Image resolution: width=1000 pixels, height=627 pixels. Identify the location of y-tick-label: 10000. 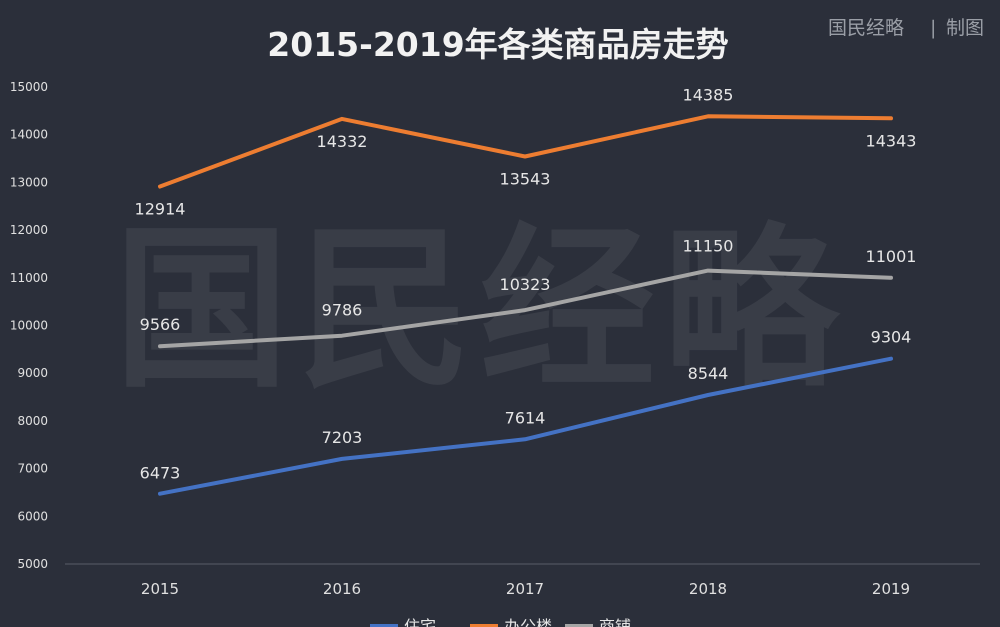
(29, 326).